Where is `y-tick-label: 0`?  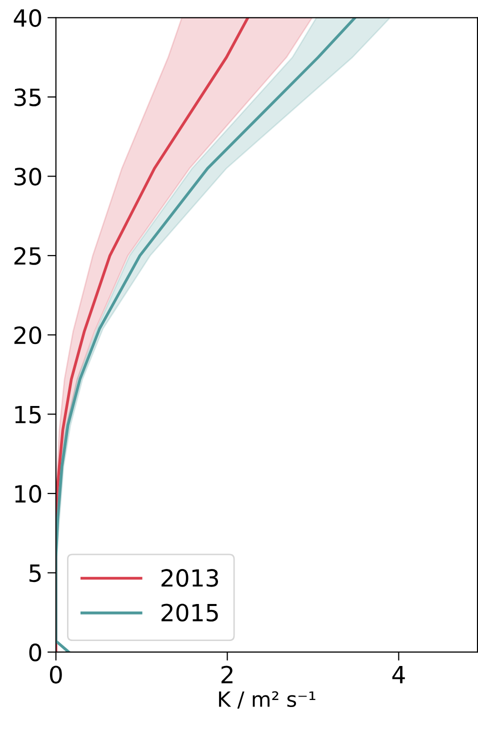 y-tick-label: 0 is located at coordinates (35, 653).